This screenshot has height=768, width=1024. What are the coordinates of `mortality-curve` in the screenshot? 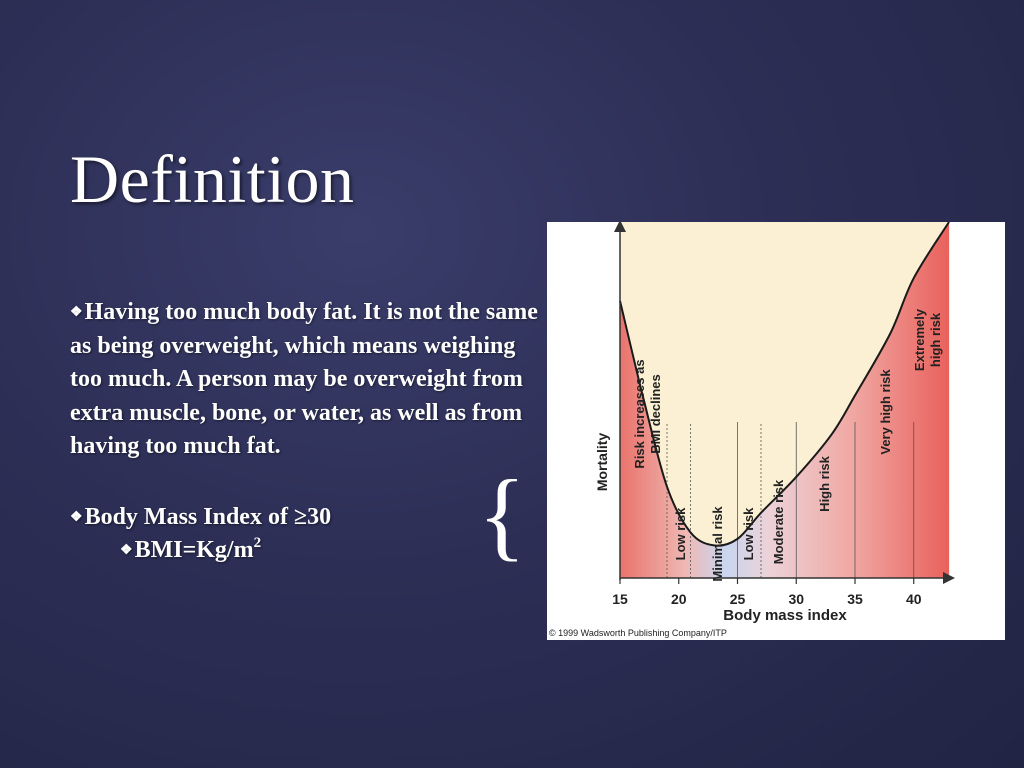 It's located at (784, 384).